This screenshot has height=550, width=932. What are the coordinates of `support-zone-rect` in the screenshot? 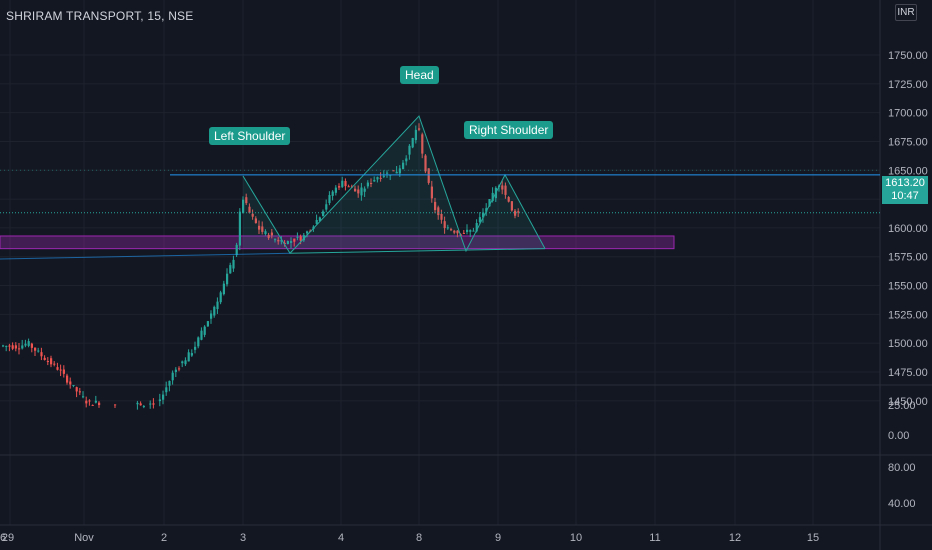 It's located at (337, 242).